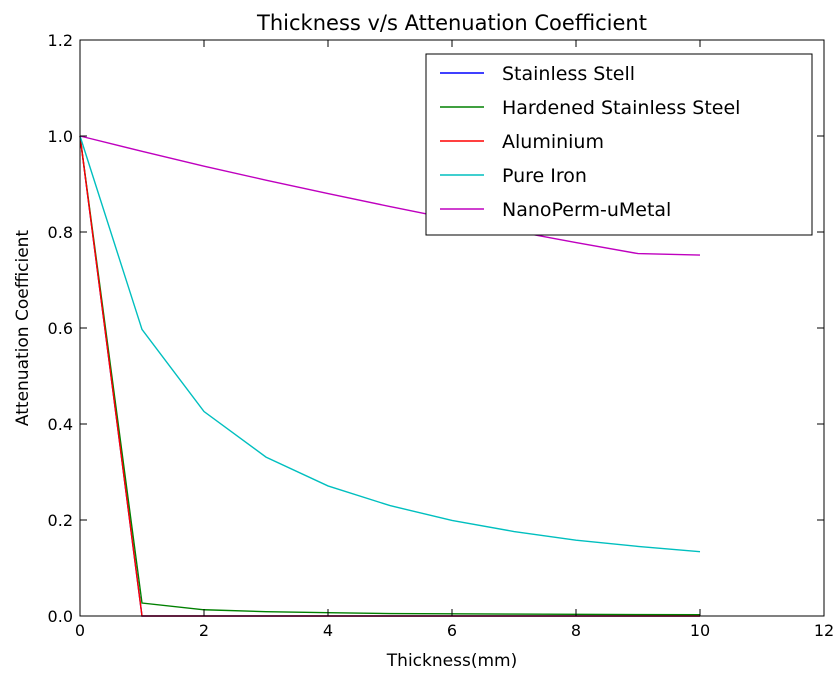 This screenshot has width=836, height=673. What do you see at coordinates (544, 176) in the screenshot?
I see `legend-label: Pure Iron` at bounding box center [544, 176].